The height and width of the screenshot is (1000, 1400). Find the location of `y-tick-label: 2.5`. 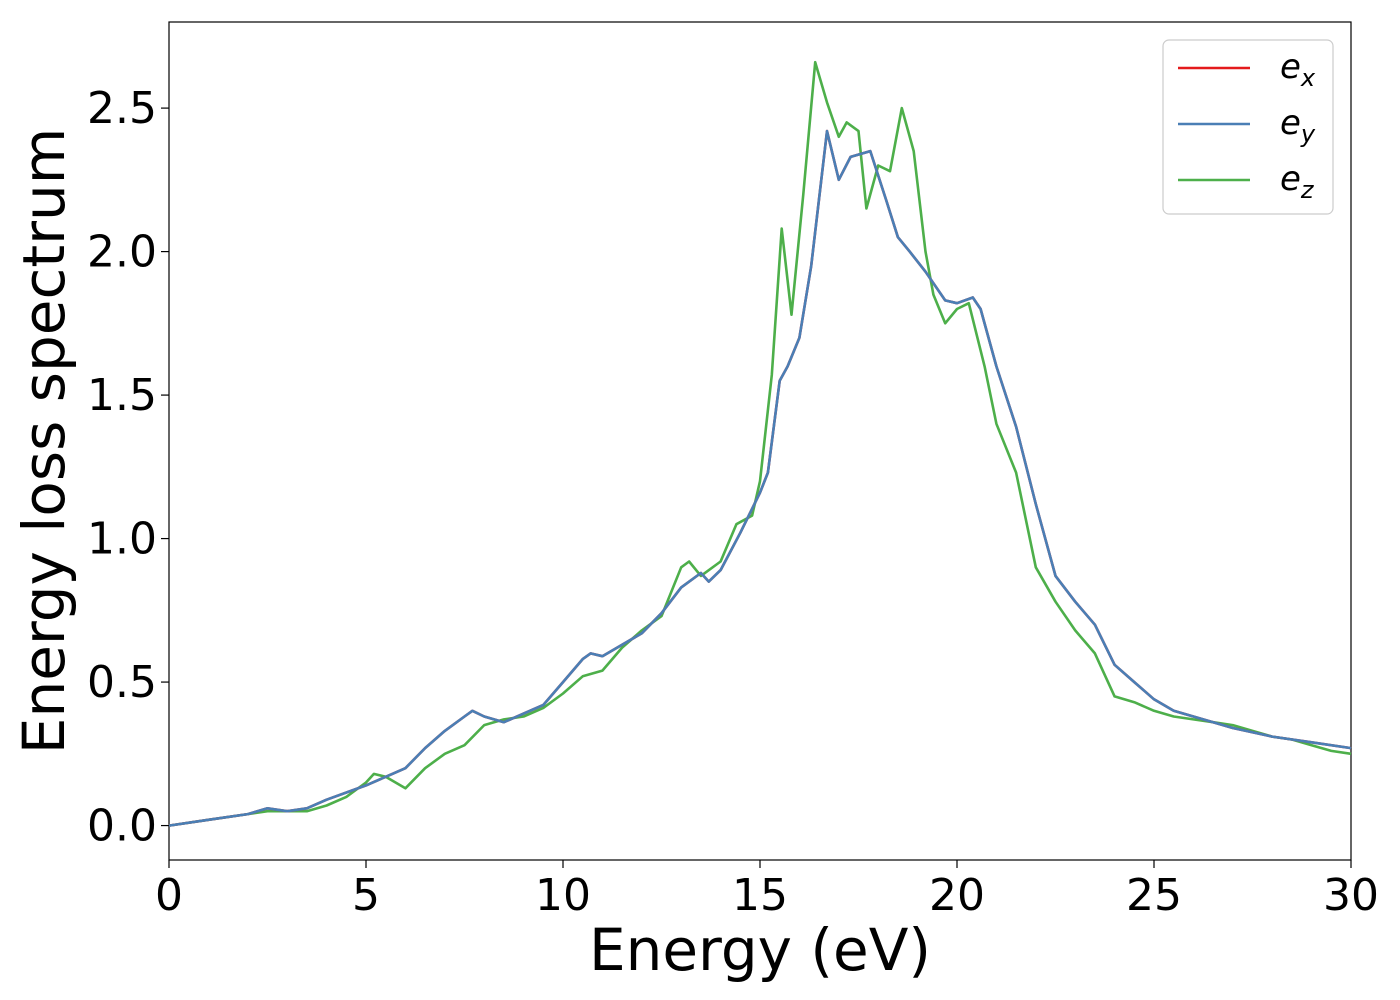

y-tick-label: 2.5 is located at coordinates (122, 108).